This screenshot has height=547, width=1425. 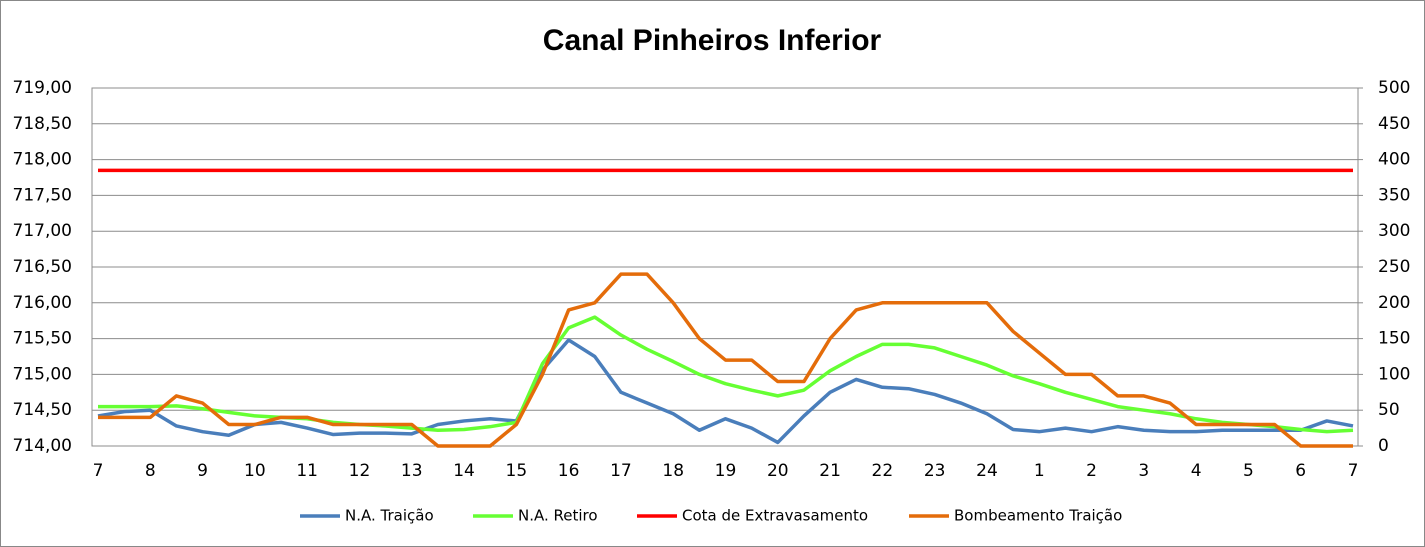 What do you see at coordinates (1300, 471) in the screenshot?
I see `x-tick-label: 6` at bounding box center [1300, 471].